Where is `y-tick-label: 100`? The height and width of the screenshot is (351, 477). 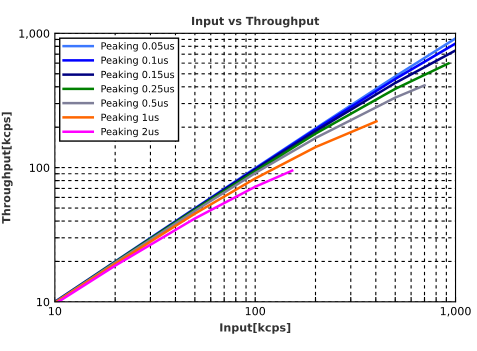
y-tick-label: 100 is located at coordinates (40, 168).